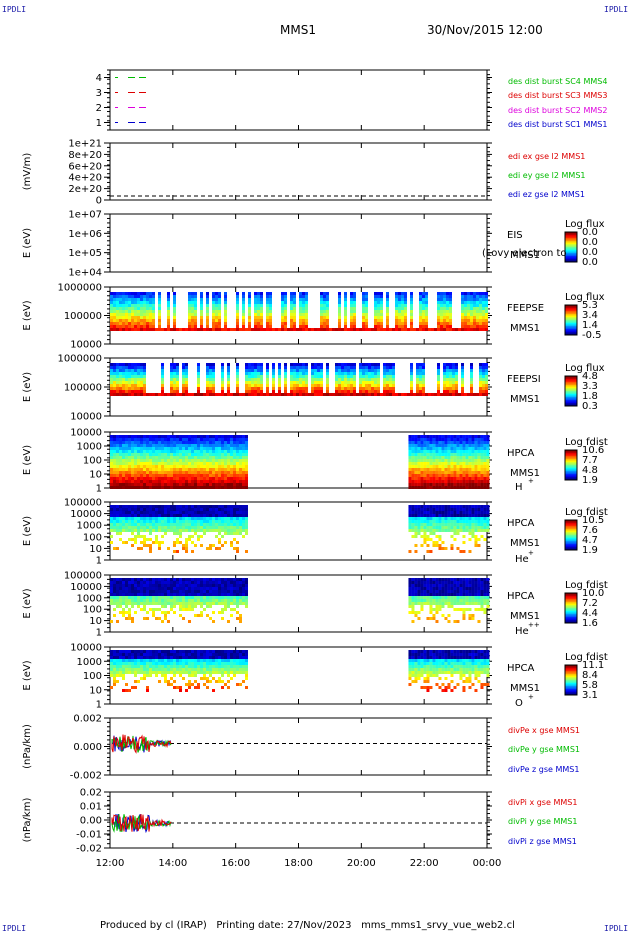 This screenshot has height=934, width=630. Describe the element at coordinates (571, 315) in the screenshot. I see `colorbar-swatch` at that location.